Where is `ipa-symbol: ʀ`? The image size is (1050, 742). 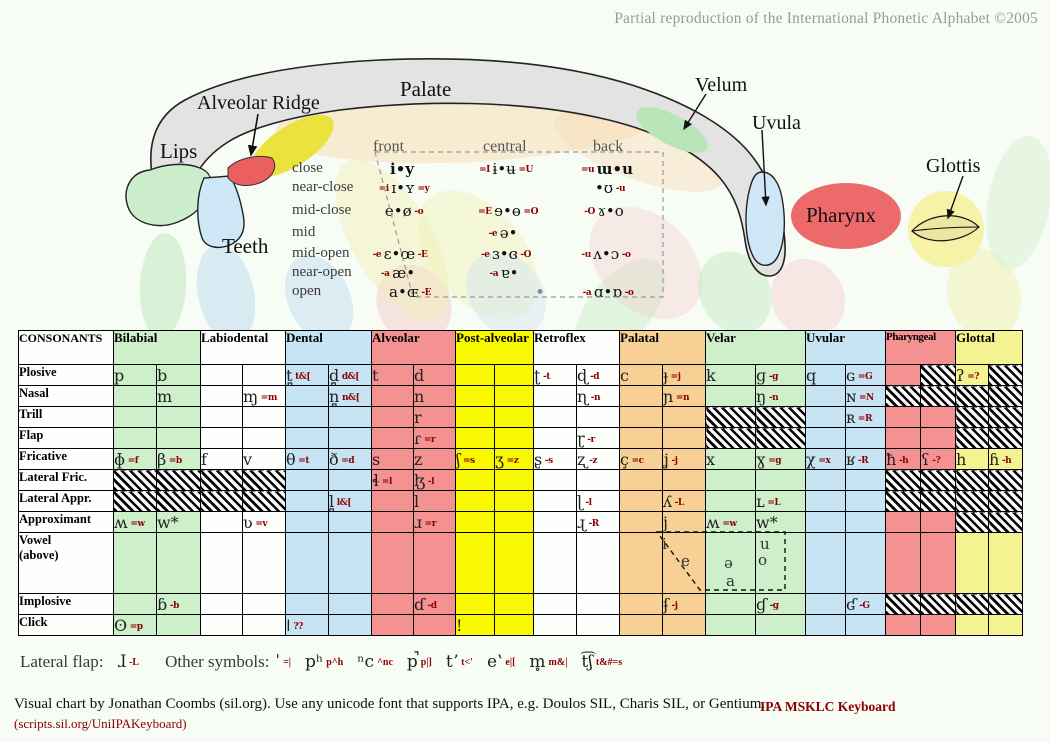
ipa-symbol: ʀ is located at coordinates (851, 417).